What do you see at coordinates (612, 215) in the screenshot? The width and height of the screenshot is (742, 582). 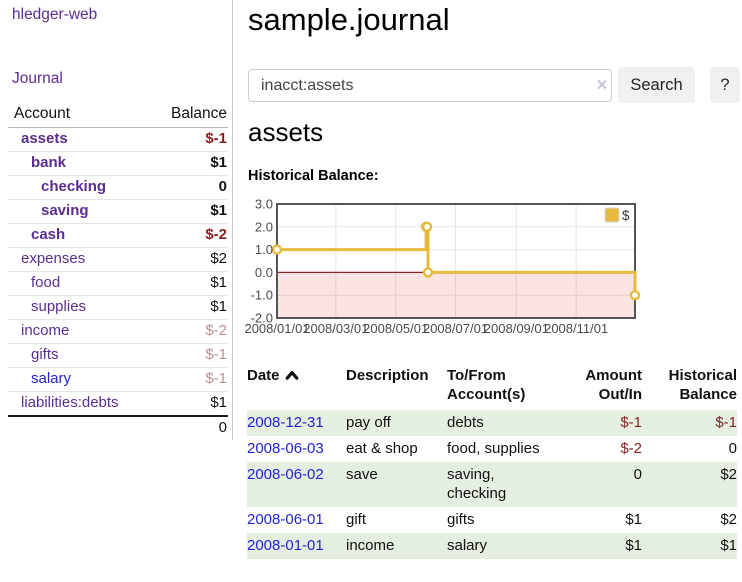 I see `legend-swatch` at bounding box center [612, 215].